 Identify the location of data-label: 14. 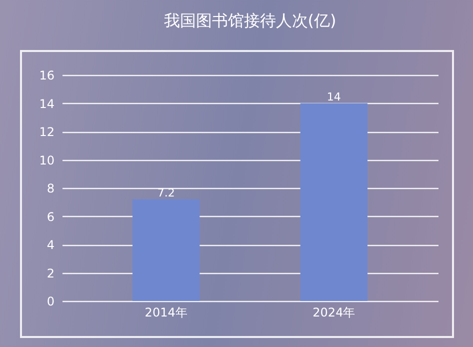
(333, 97).